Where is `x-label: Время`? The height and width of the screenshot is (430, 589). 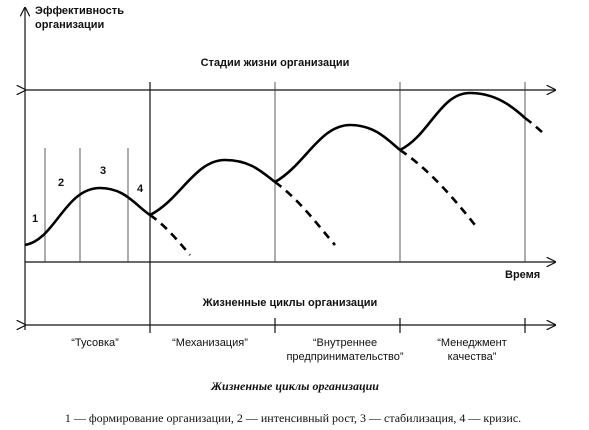 x-label: Время is located at coordinates (522, 275).